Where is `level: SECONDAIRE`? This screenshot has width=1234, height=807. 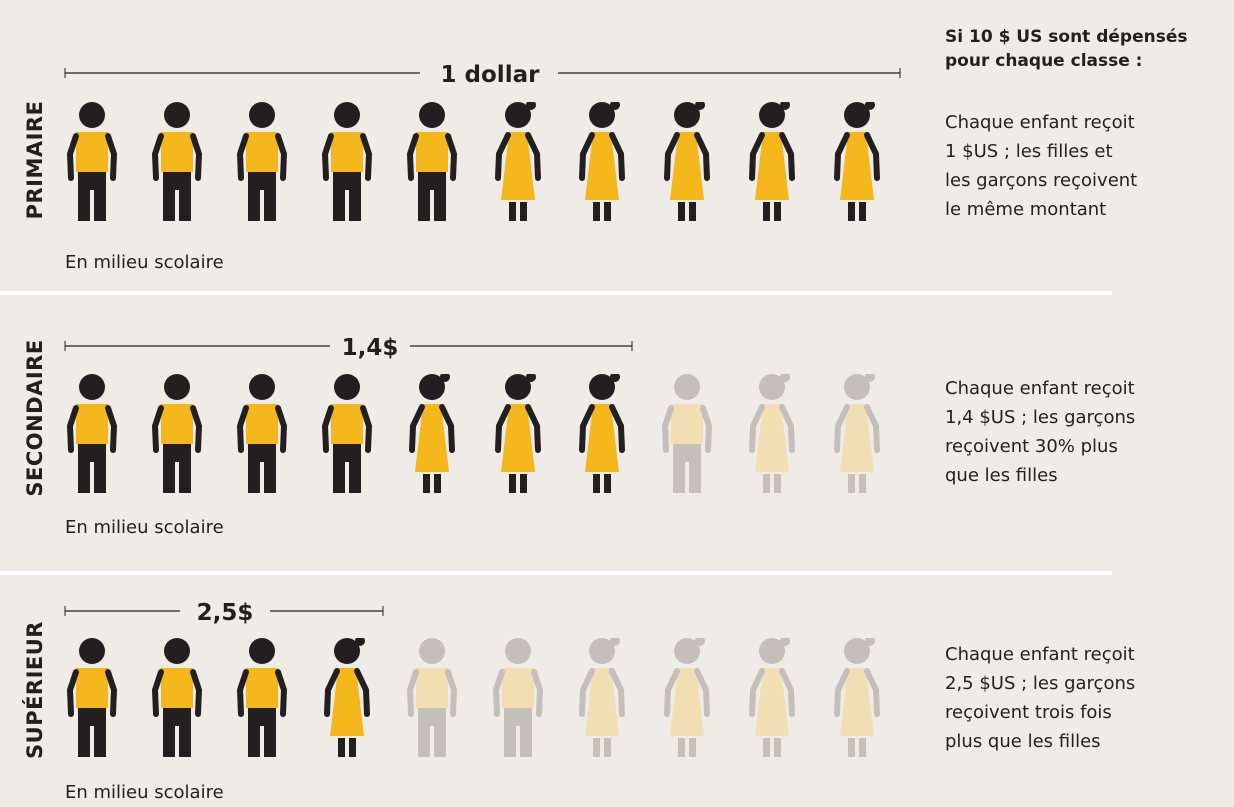
level: SECONDAIRE is located at coordinates (35, 417).